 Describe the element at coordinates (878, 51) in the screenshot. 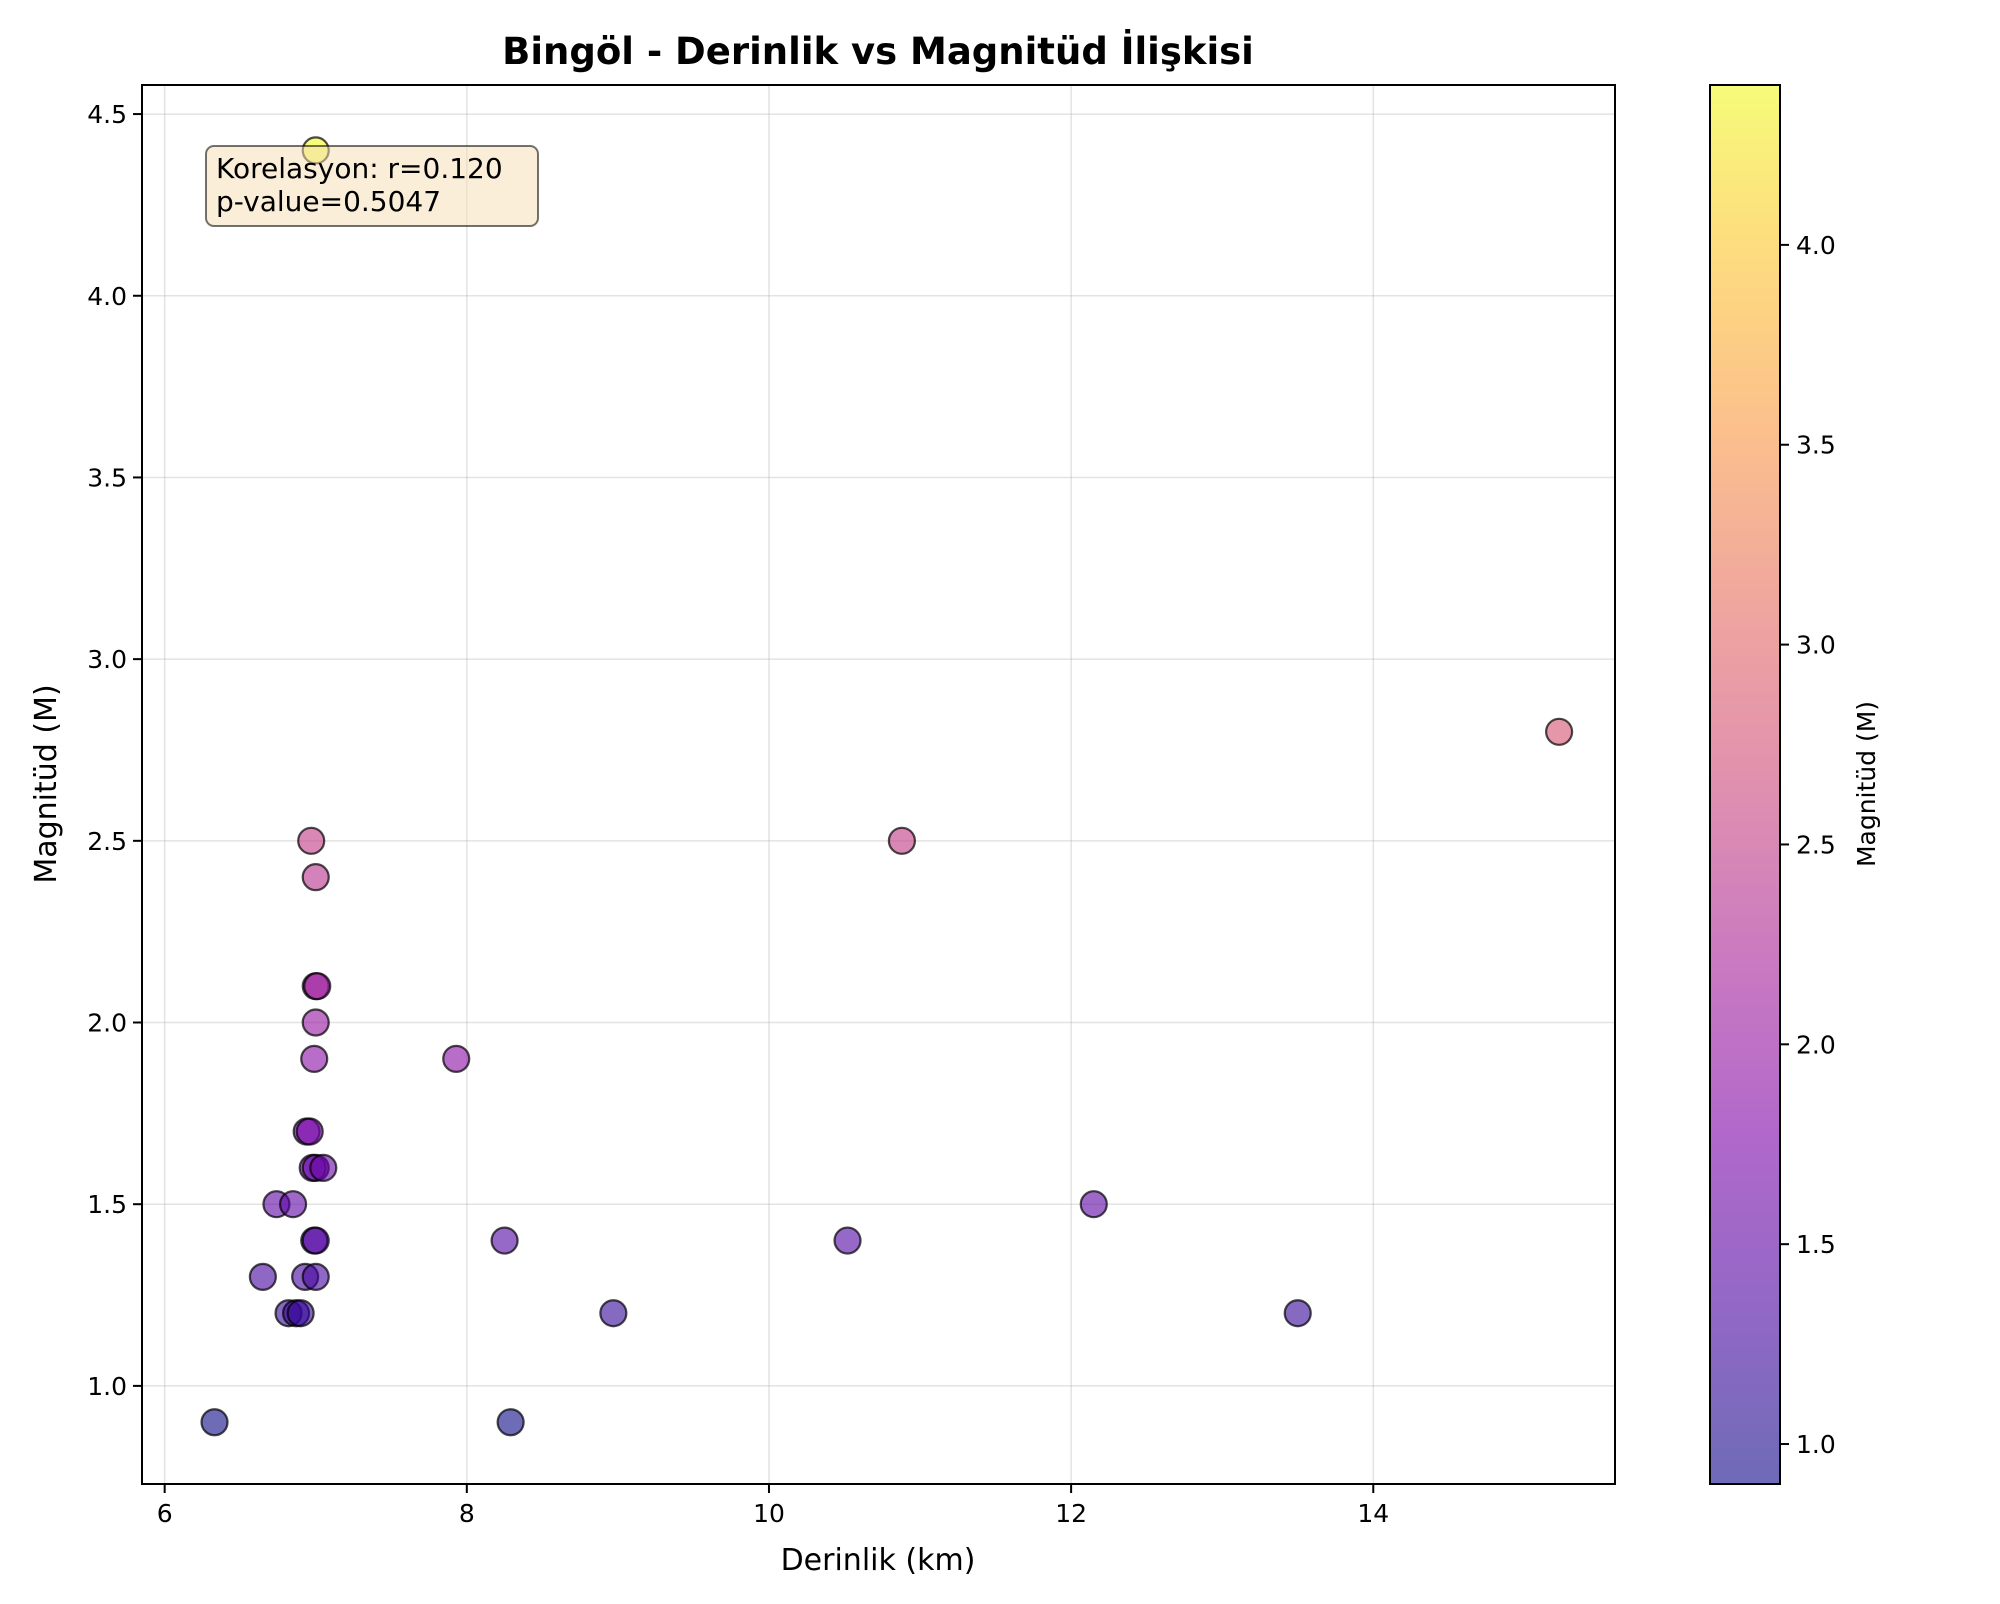

I see `chart-title: Bingöl - Derinlik vs Magnitüd İlişkisi` at that location.